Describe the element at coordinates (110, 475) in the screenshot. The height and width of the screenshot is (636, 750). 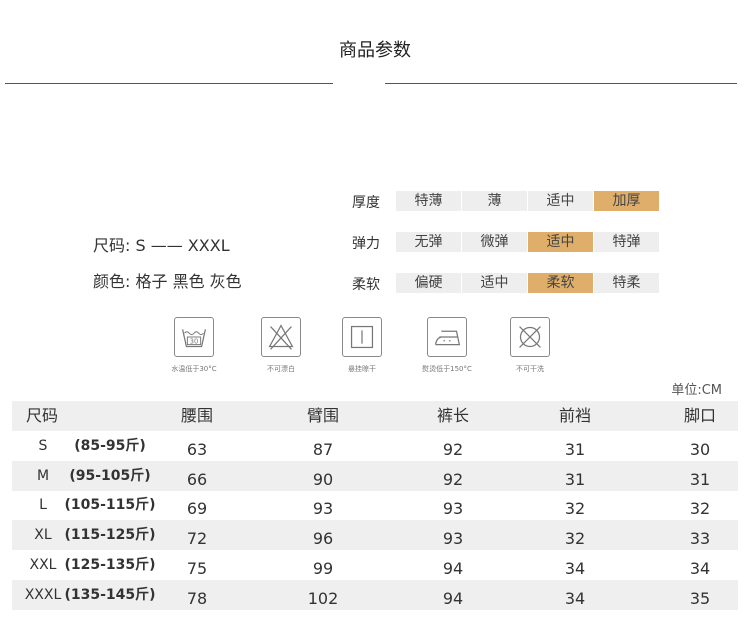
I see `weight-cell: (95-105斤)` at that location.